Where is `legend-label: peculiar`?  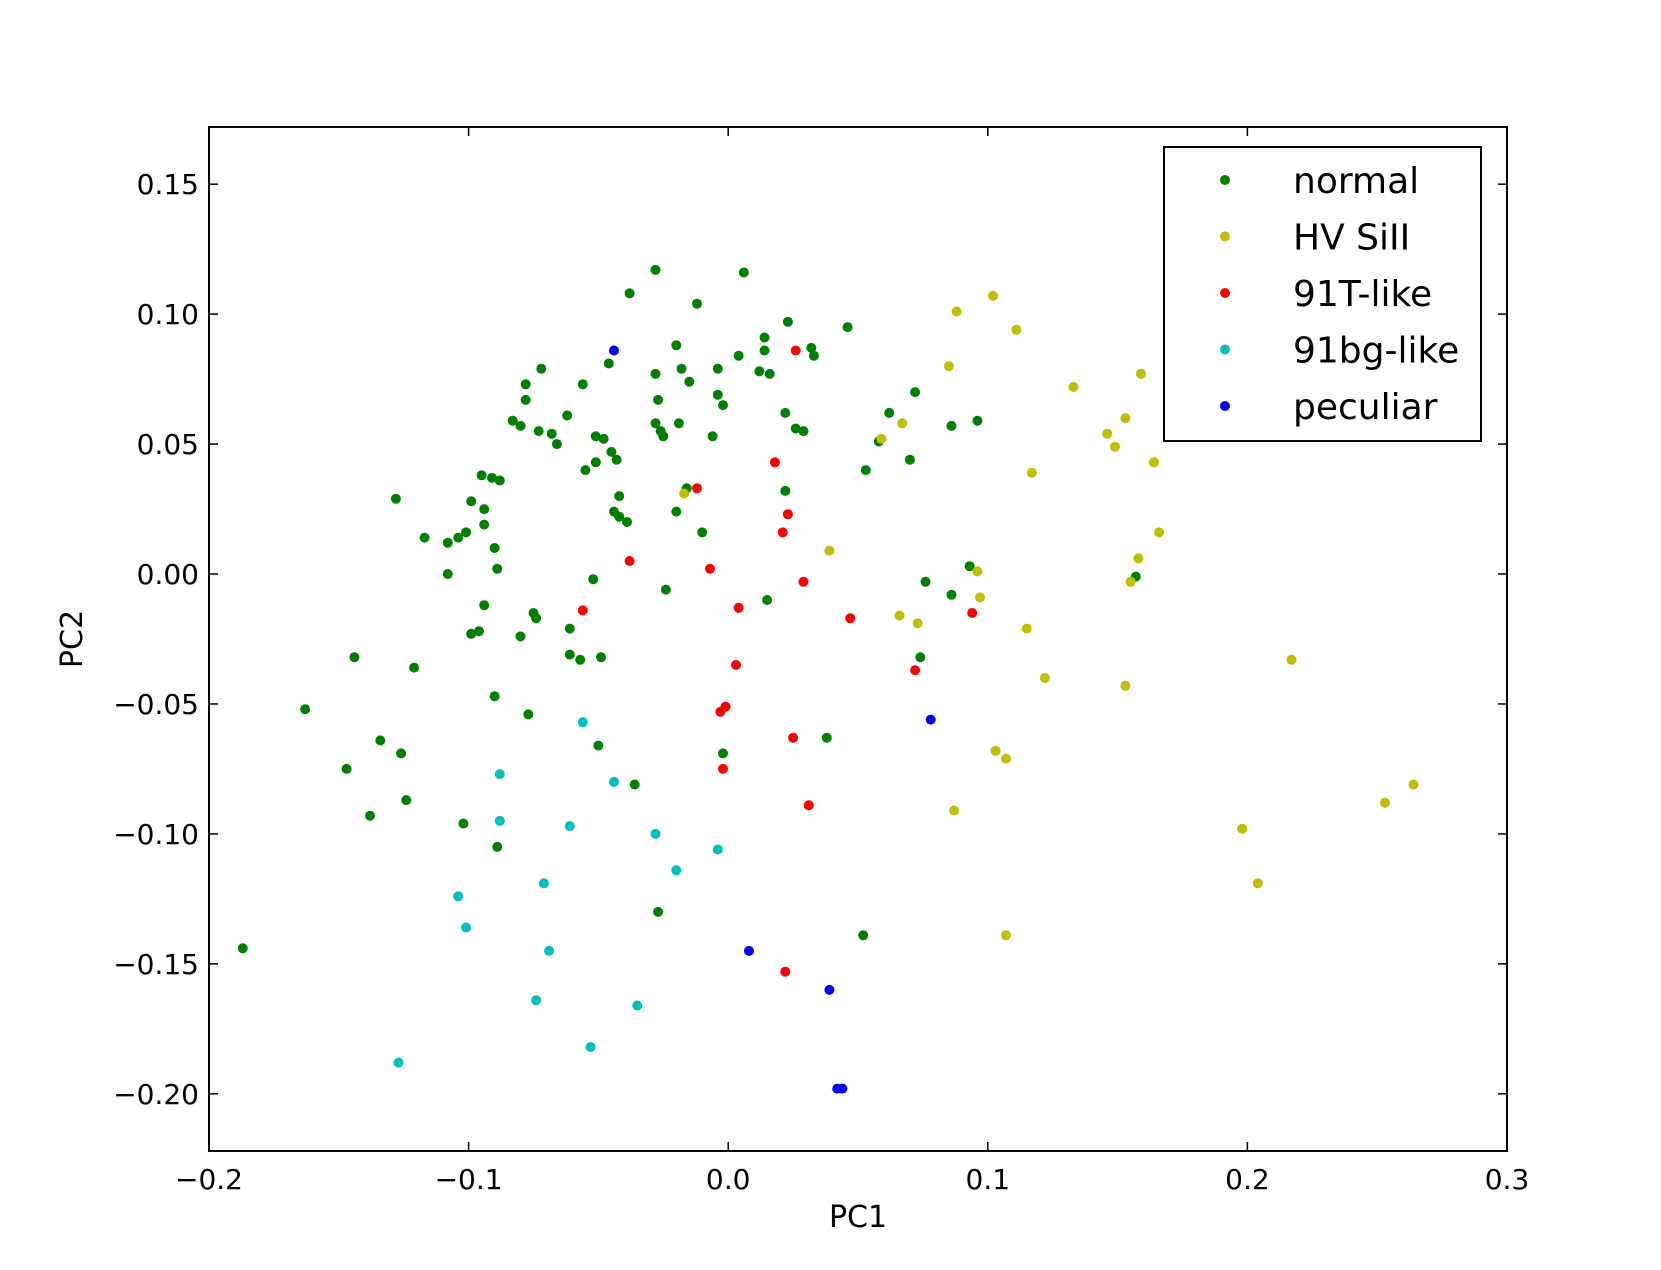 legend-label: peculiar is located at coordinates (1365, 407).